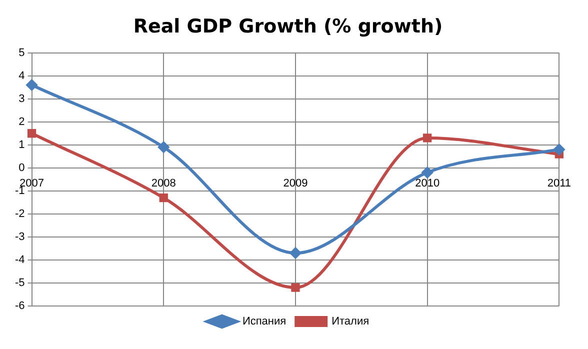  What do you see at coordinates (264, 322) in the screenshot?
I see `legend-label: Испания` at bounding box center [264, 322].